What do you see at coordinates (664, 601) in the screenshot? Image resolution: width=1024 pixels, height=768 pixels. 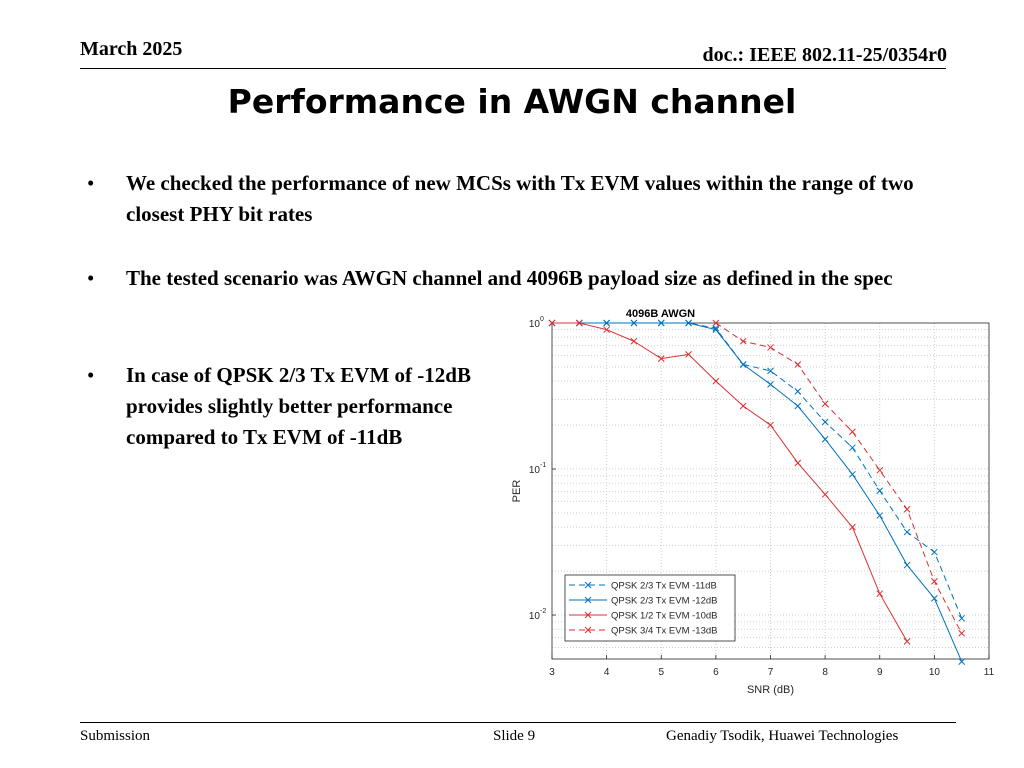 I see `legend-label: QPSK 2/3 Tx EVM -12dB` at bounding box center [664, 601].